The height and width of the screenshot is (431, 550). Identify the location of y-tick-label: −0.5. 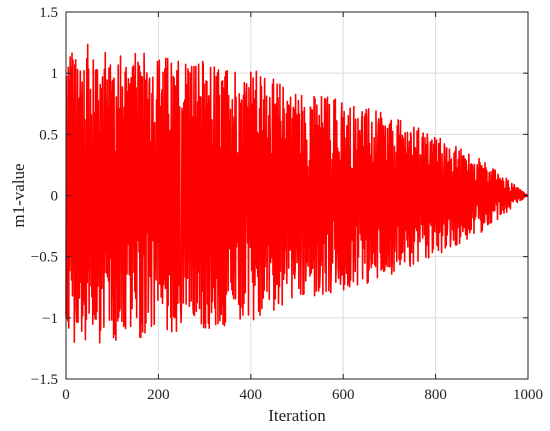
(44, 258).